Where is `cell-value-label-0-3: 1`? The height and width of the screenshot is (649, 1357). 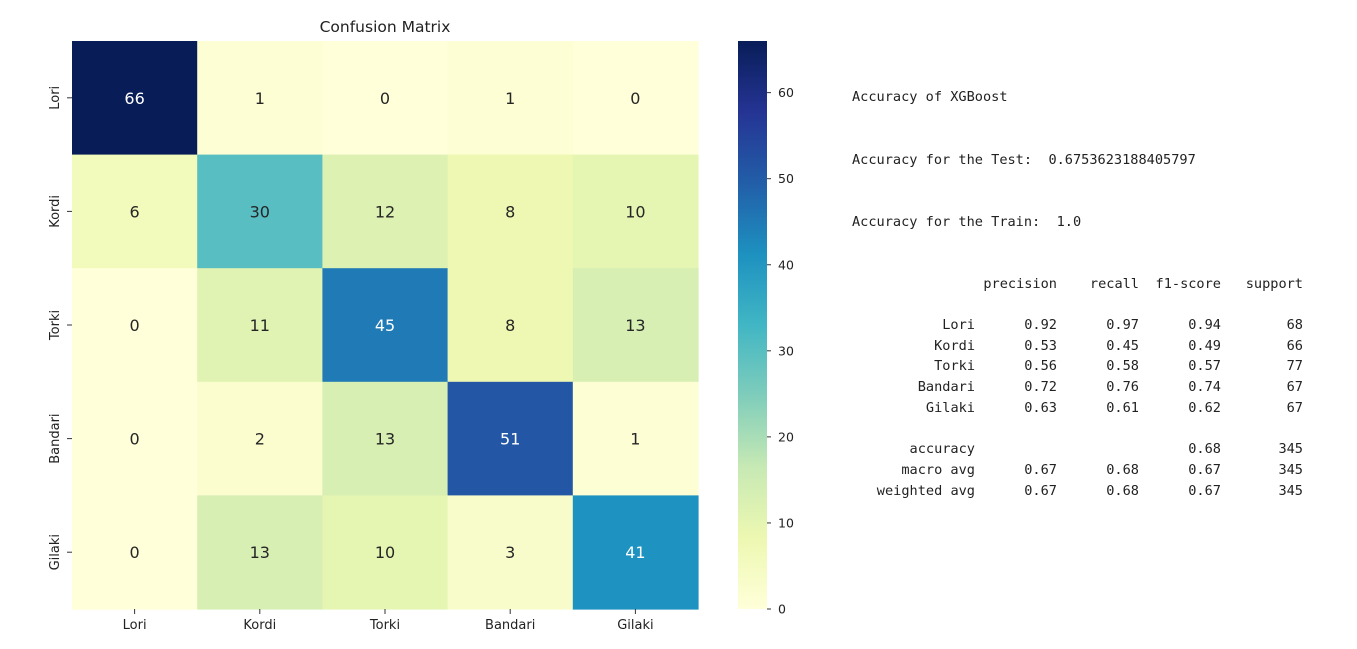
cell-value-label-0-3: 1 is located at coordinates (510, 98).